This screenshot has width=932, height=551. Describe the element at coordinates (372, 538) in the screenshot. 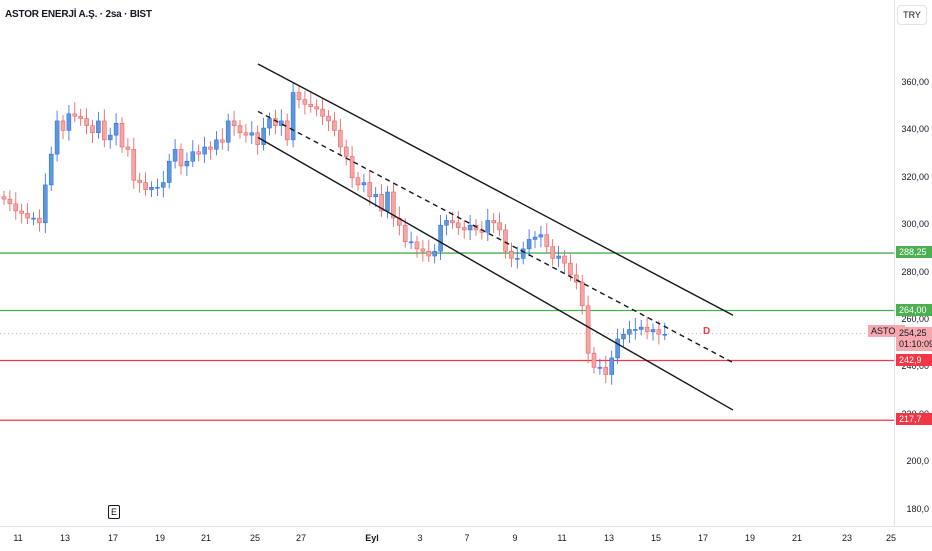

I see `time-tick: Eyl` at that location.